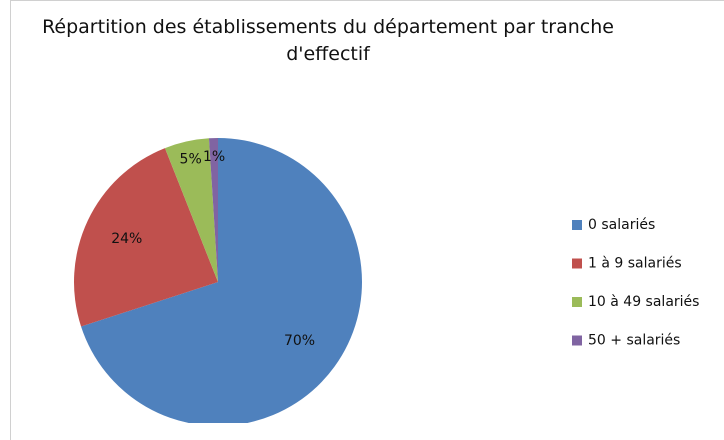  What do you see at coordinates (635, 264) in the screenshot?
I see `legend-label: 1 à 9 salariés` at bounding box center [635, 264].